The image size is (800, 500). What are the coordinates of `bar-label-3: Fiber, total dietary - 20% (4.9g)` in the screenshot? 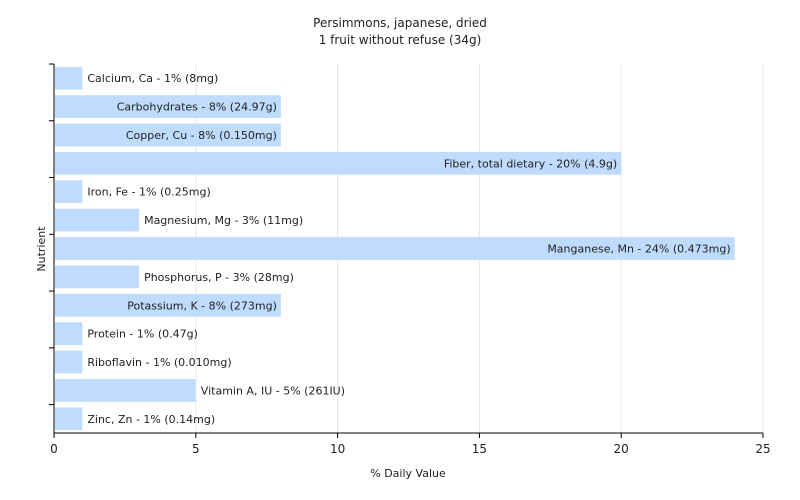 It's located at (530, 163).